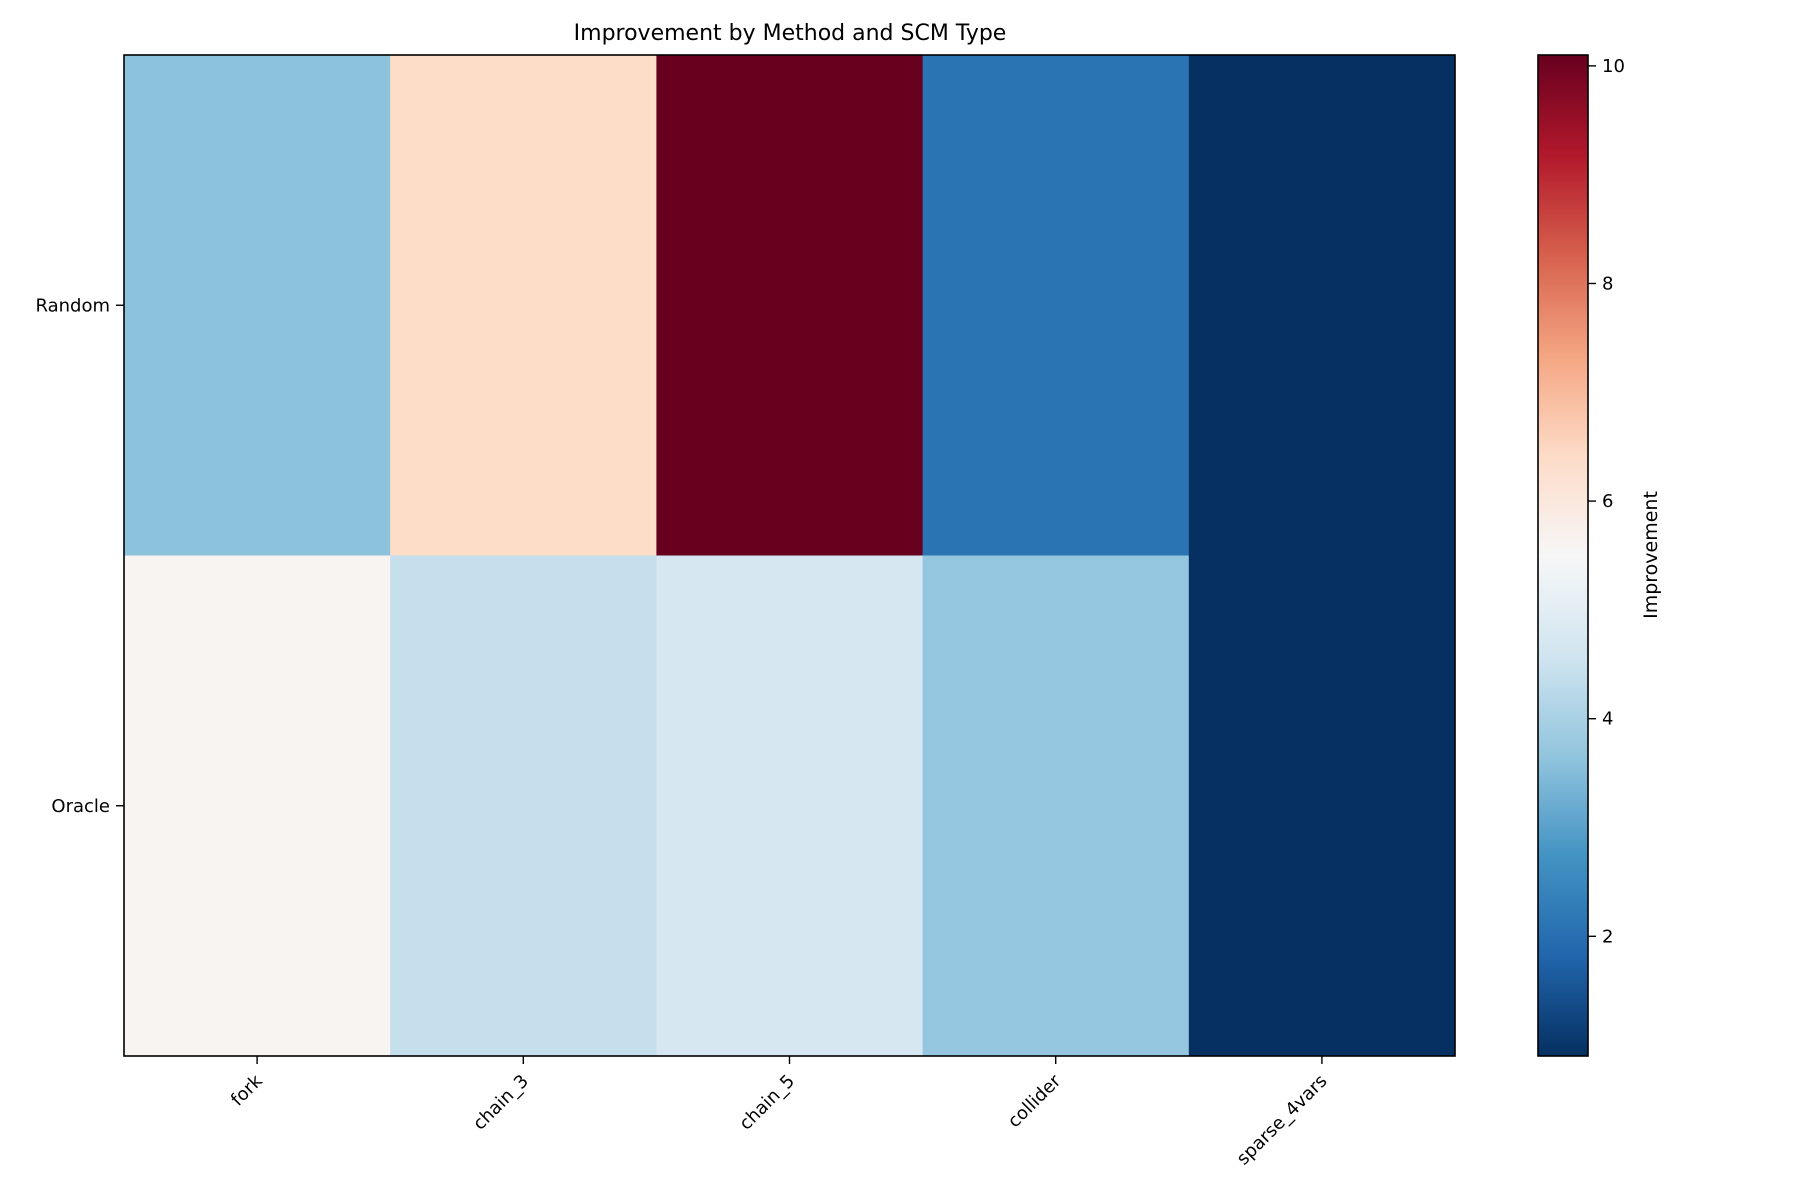  I want to click on colorbar-label: Improvement, so click(1651, 555).